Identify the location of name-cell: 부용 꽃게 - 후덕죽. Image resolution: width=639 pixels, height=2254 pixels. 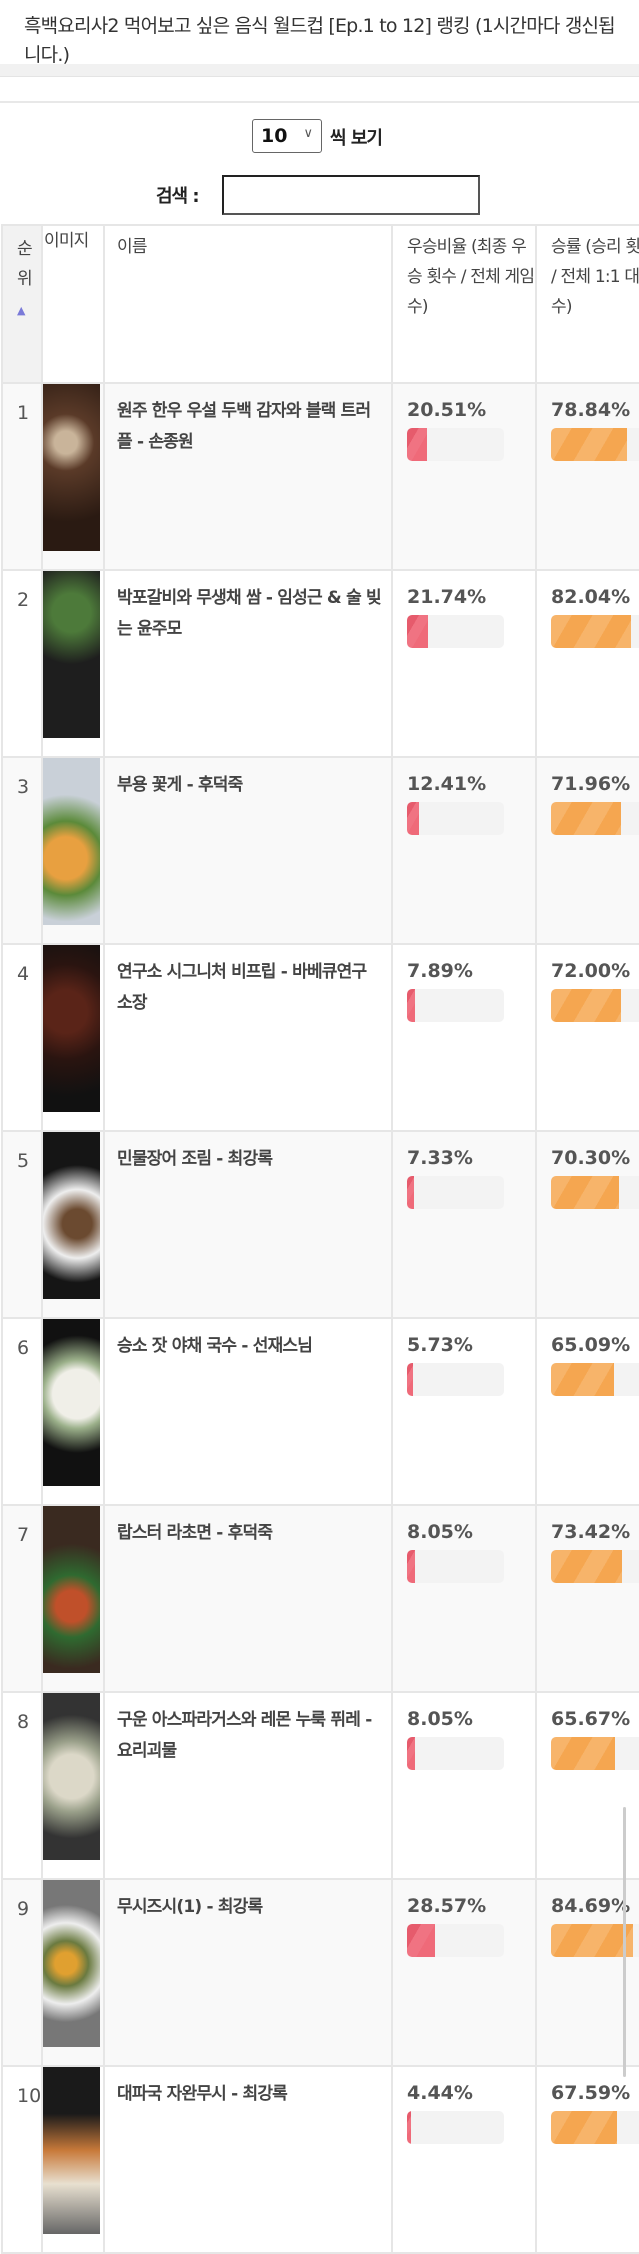
(248, 850).